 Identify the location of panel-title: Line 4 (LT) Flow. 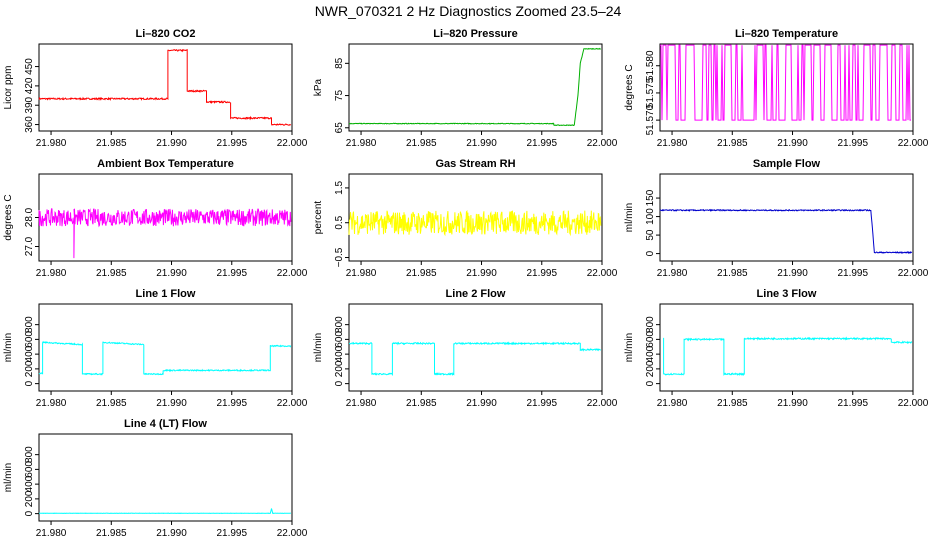
(165, 424).